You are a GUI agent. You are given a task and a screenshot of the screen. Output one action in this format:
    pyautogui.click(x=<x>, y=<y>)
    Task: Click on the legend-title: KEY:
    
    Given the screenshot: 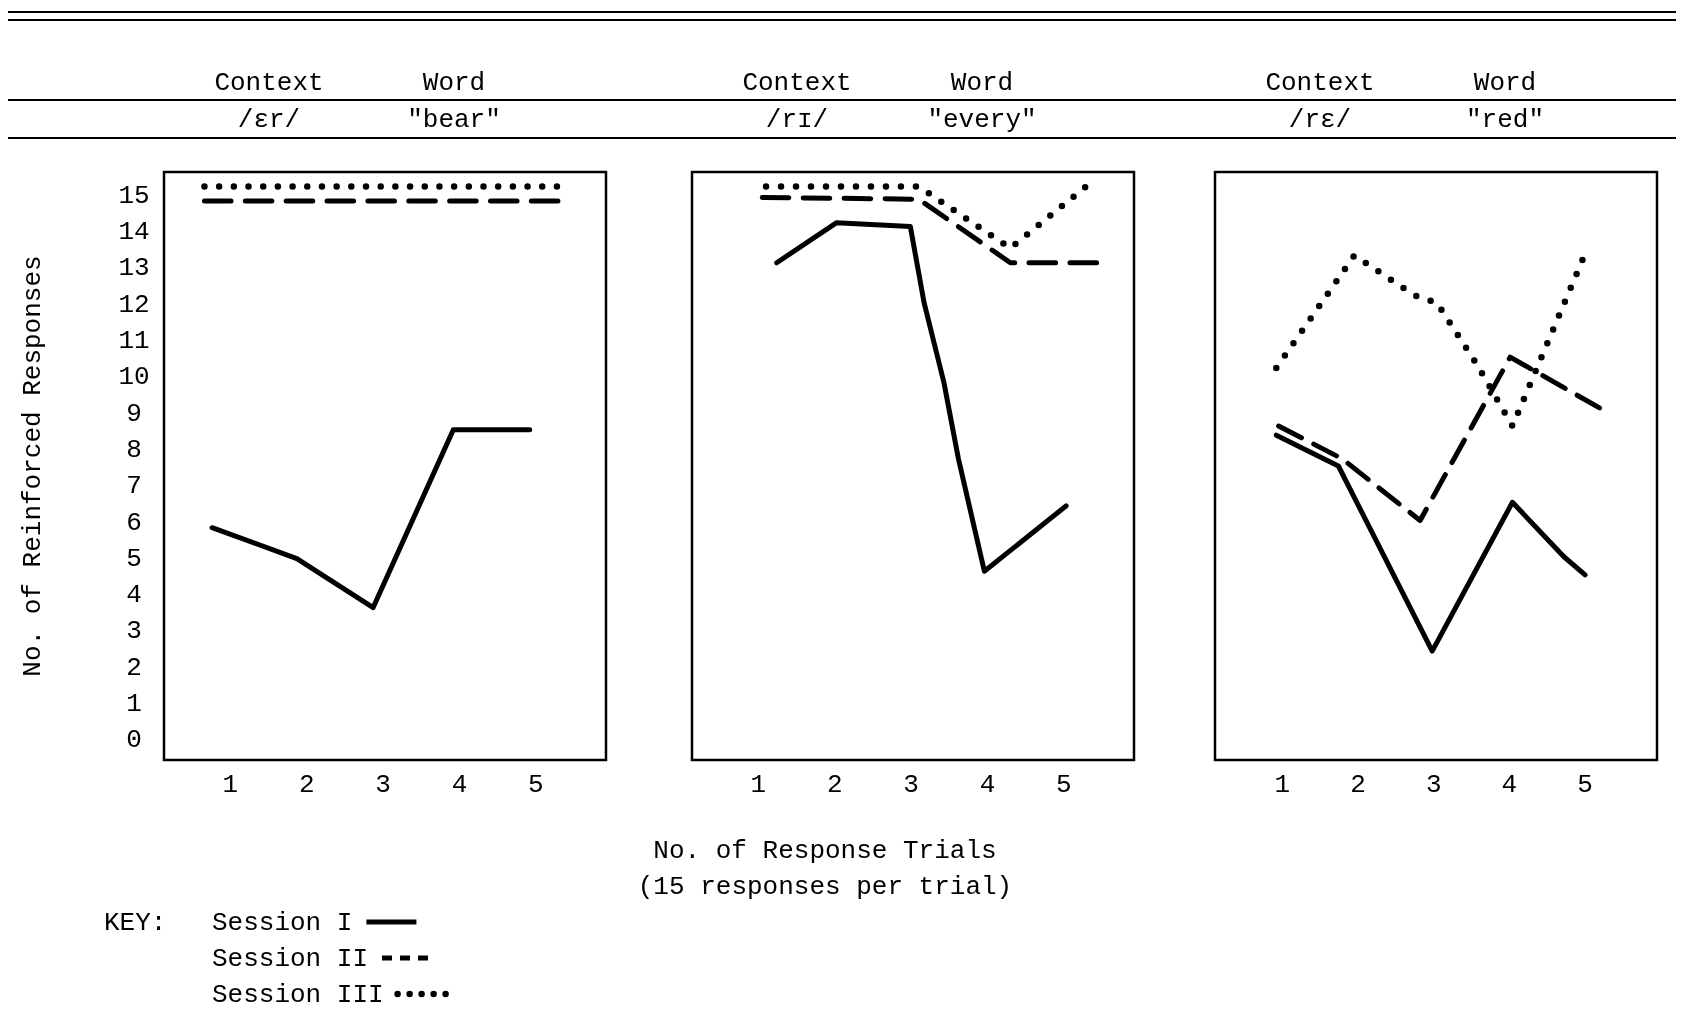 What is the action you would take?
    pyautogui.click(x=135, y=923)
    